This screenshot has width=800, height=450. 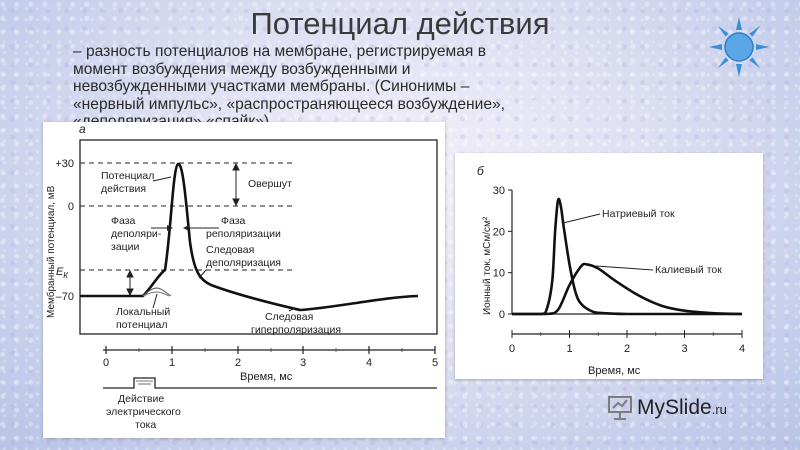 What do you see at coordinates (238, 363) in the screenshot?
I see `x-tick-2: 2` at bounding box center [238, 363].